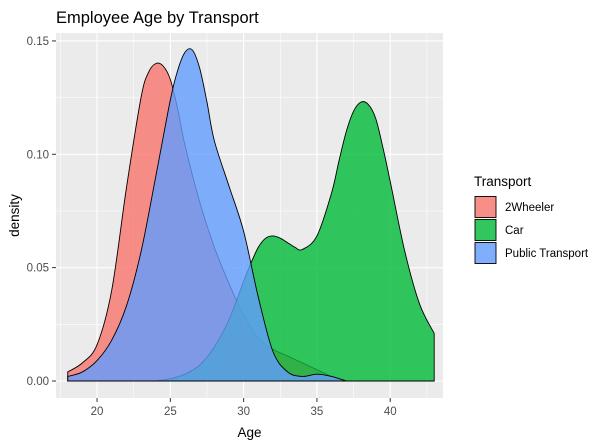  What do you see at coordinates (38, 42) in the screenshot?
I see `y-tick-label: 0.15` at bounding box center [38, 42].